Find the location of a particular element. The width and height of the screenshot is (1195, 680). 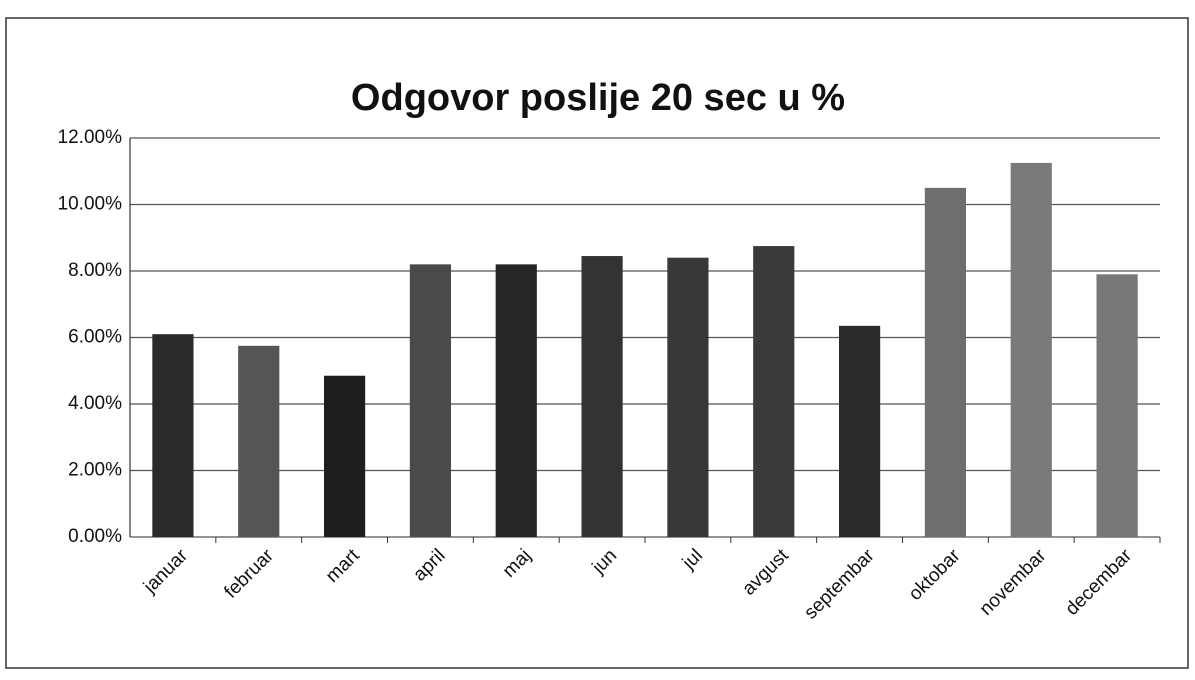

x-tick-label: februar is located at coordinates (249, 574).